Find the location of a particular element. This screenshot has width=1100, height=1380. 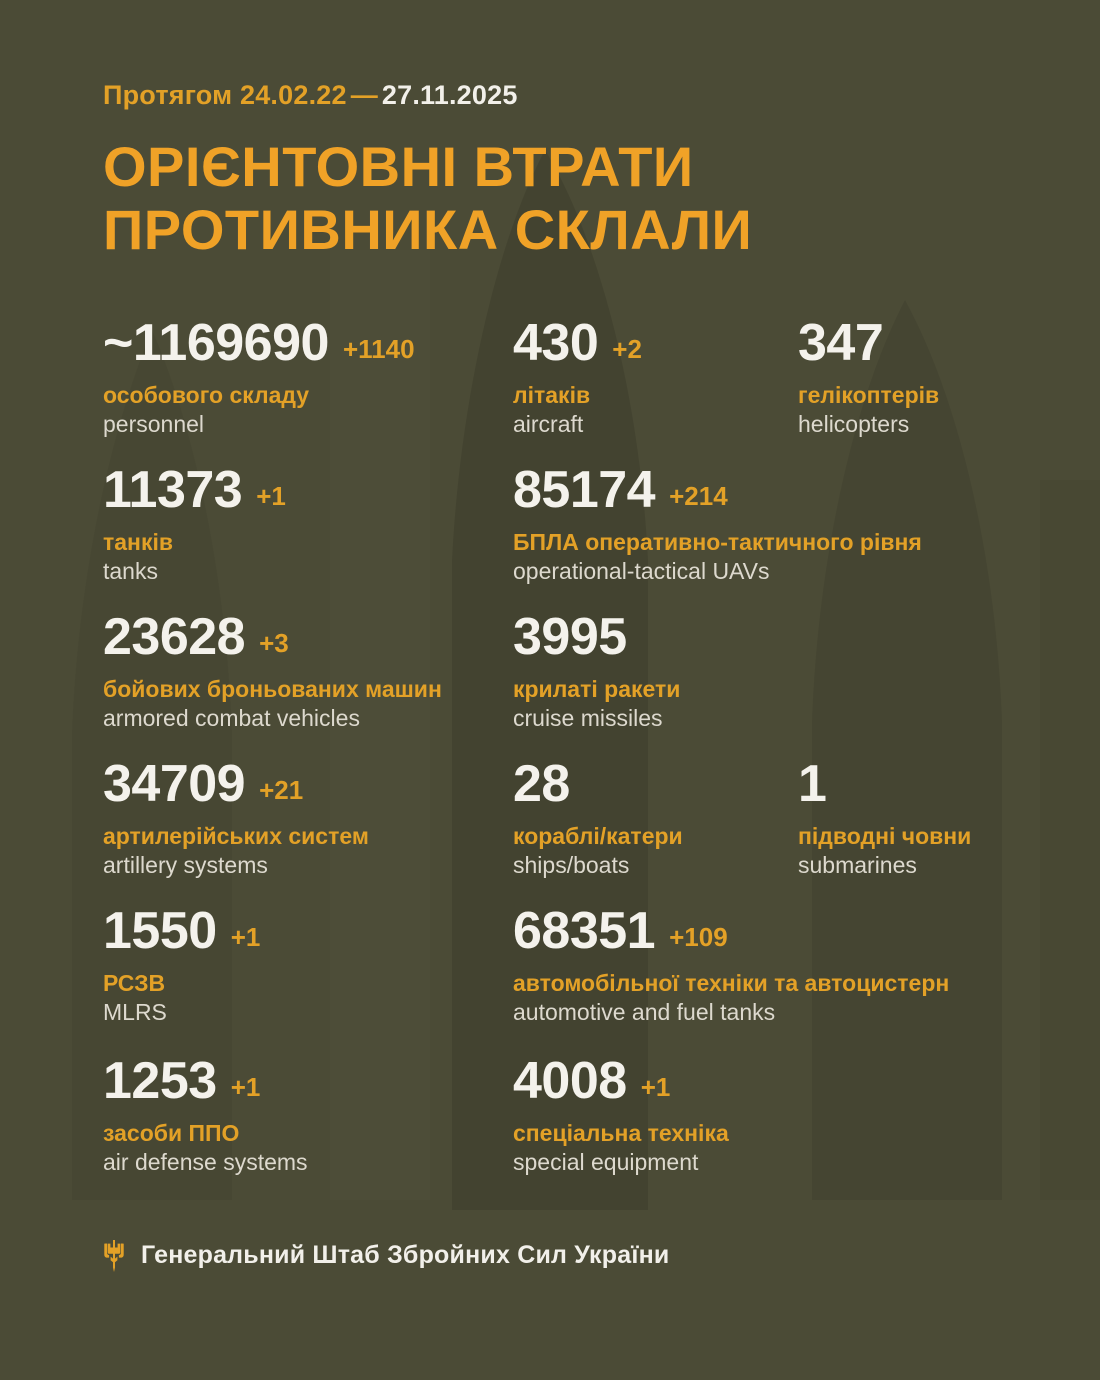

stat-label-ua: БПЛА оперативно-тактичного рівня is located at coordinates (717, 541).